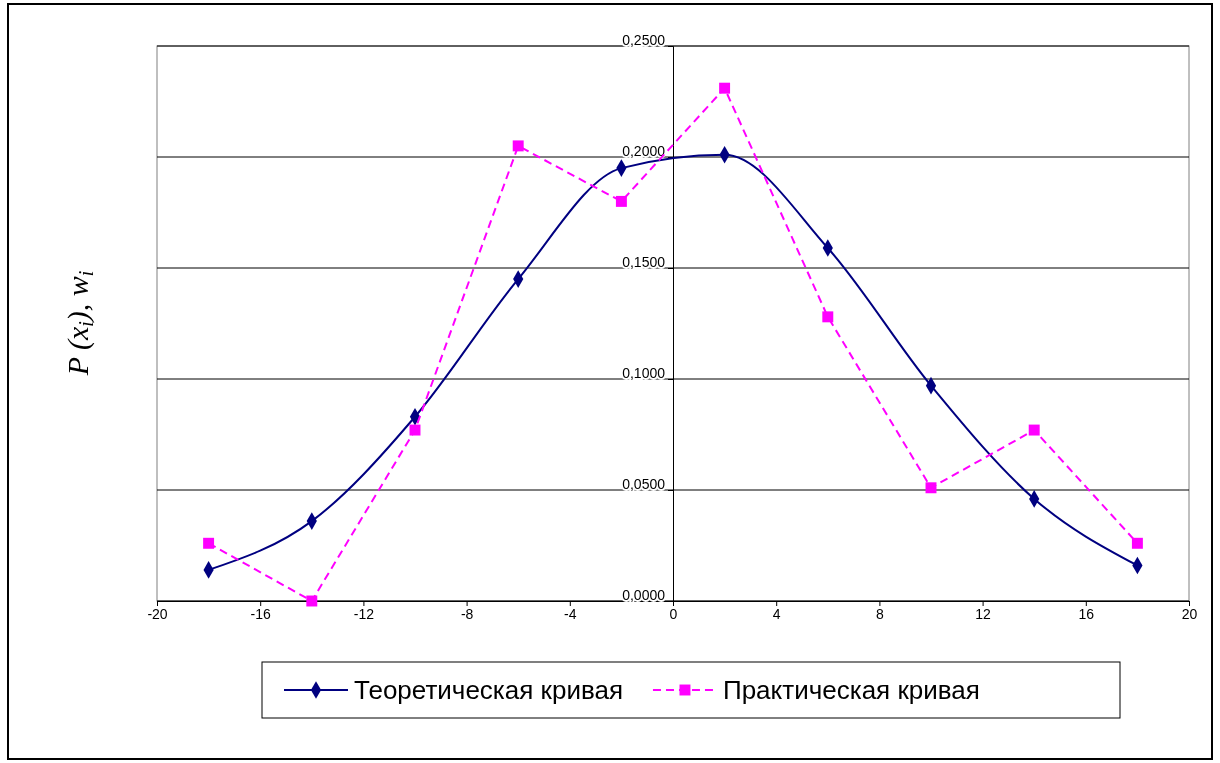 The image size is (1220, 763). What do you see at coordinates (983, 613) in the screenshot?
I see `x-tick-label: 12` at bounding box center [983, 613].